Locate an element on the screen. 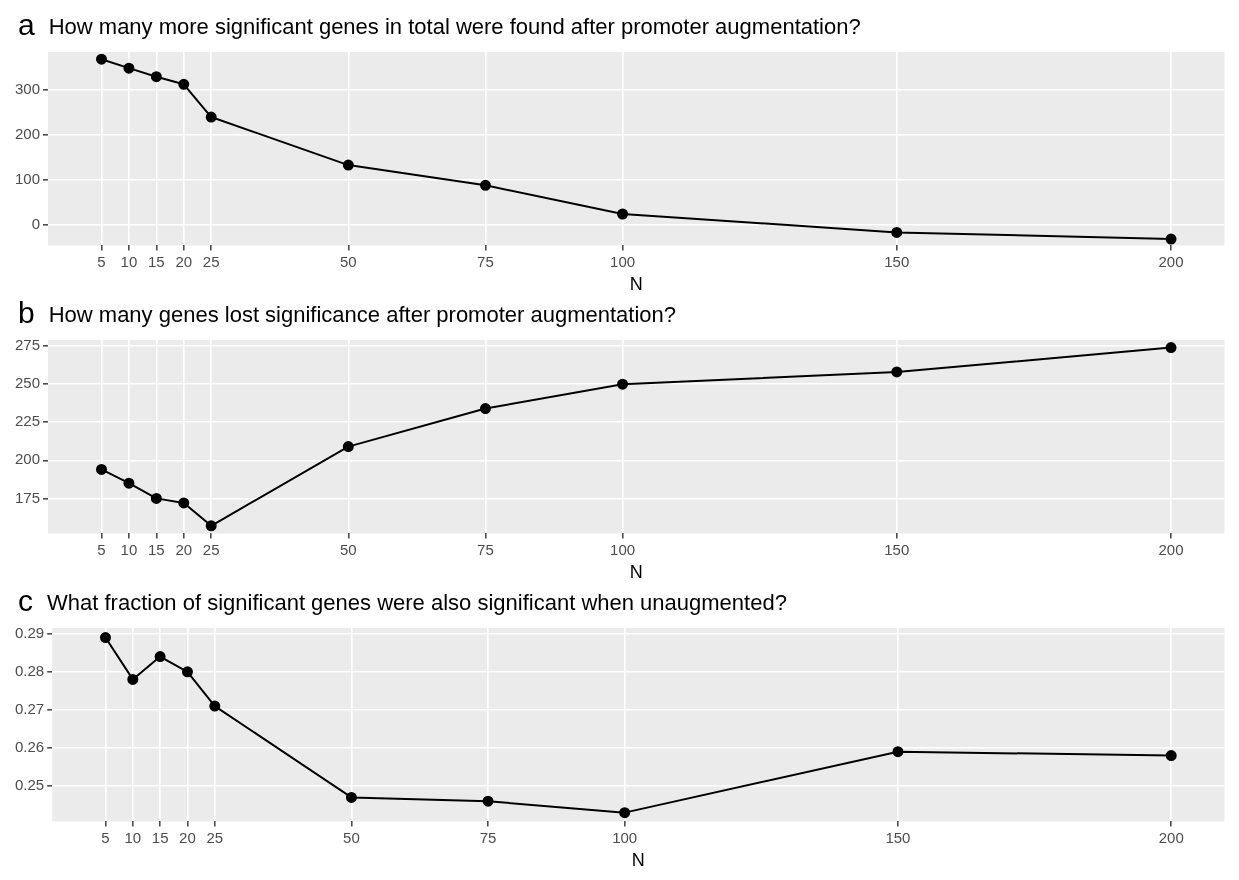  y-tick-label: 0.27 is located at coordinates (29, 708).